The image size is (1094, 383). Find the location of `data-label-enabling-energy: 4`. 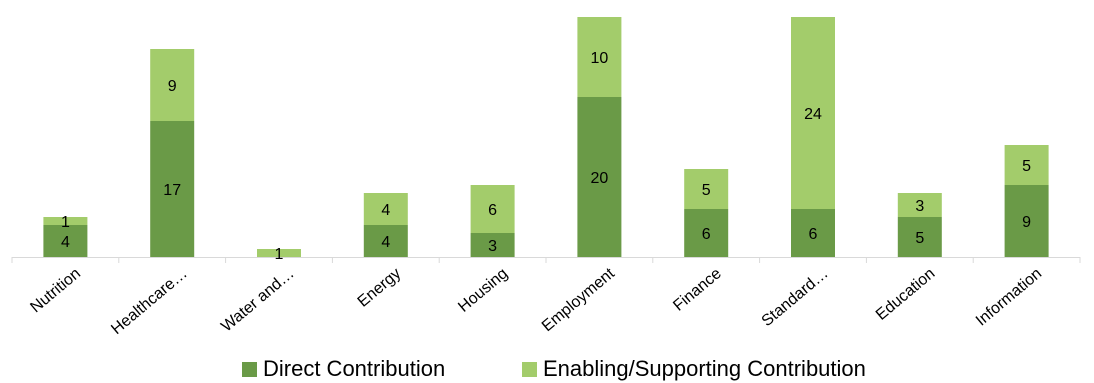

data-label-enabling-energy: 4 is located at coordinates (385, 210).